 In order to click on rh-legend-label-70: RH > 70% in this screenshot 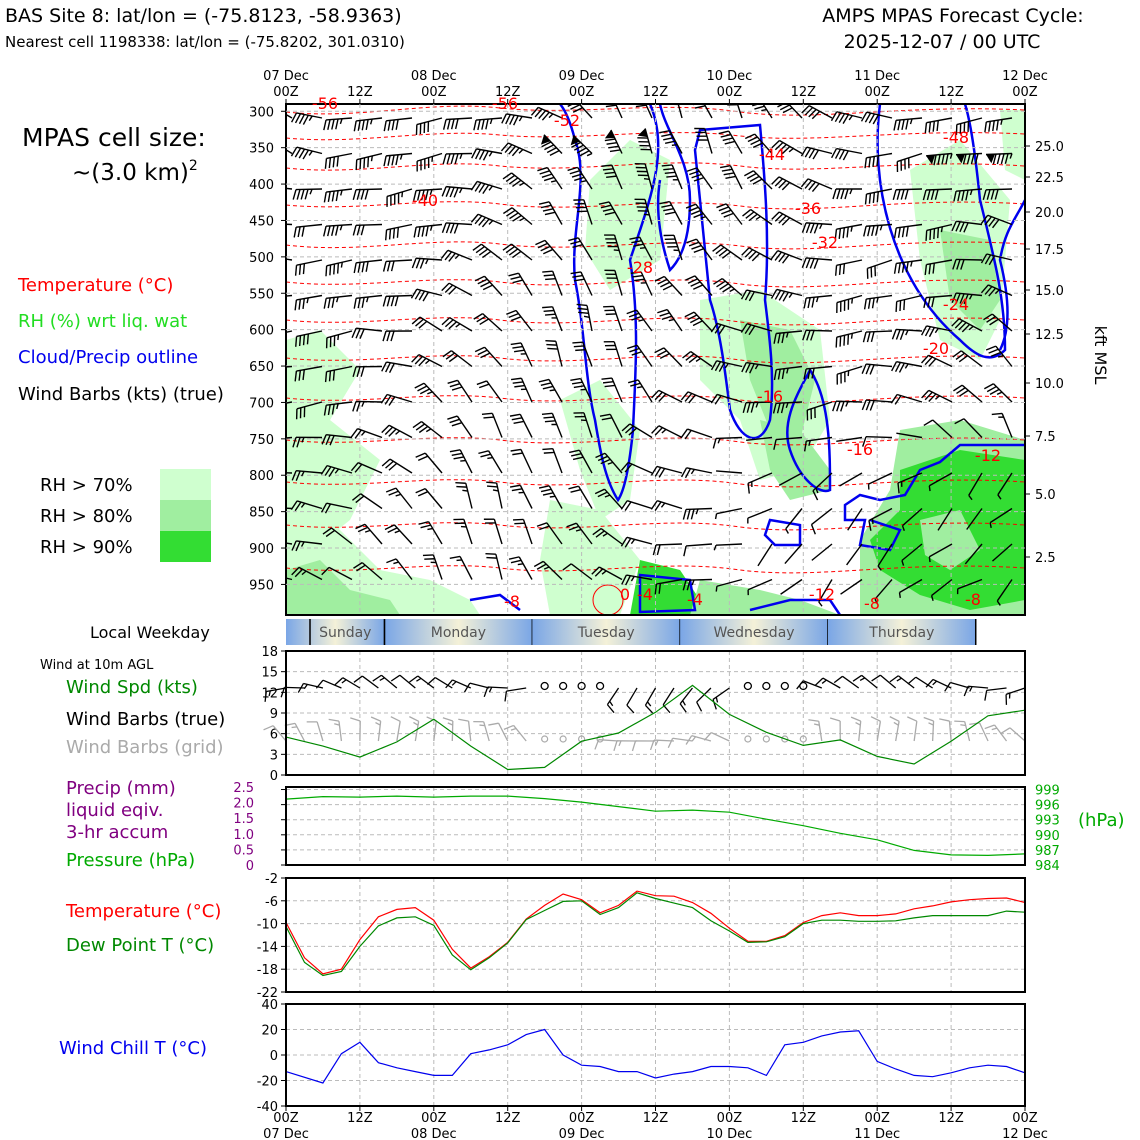, I will do `click(86, 485)`.